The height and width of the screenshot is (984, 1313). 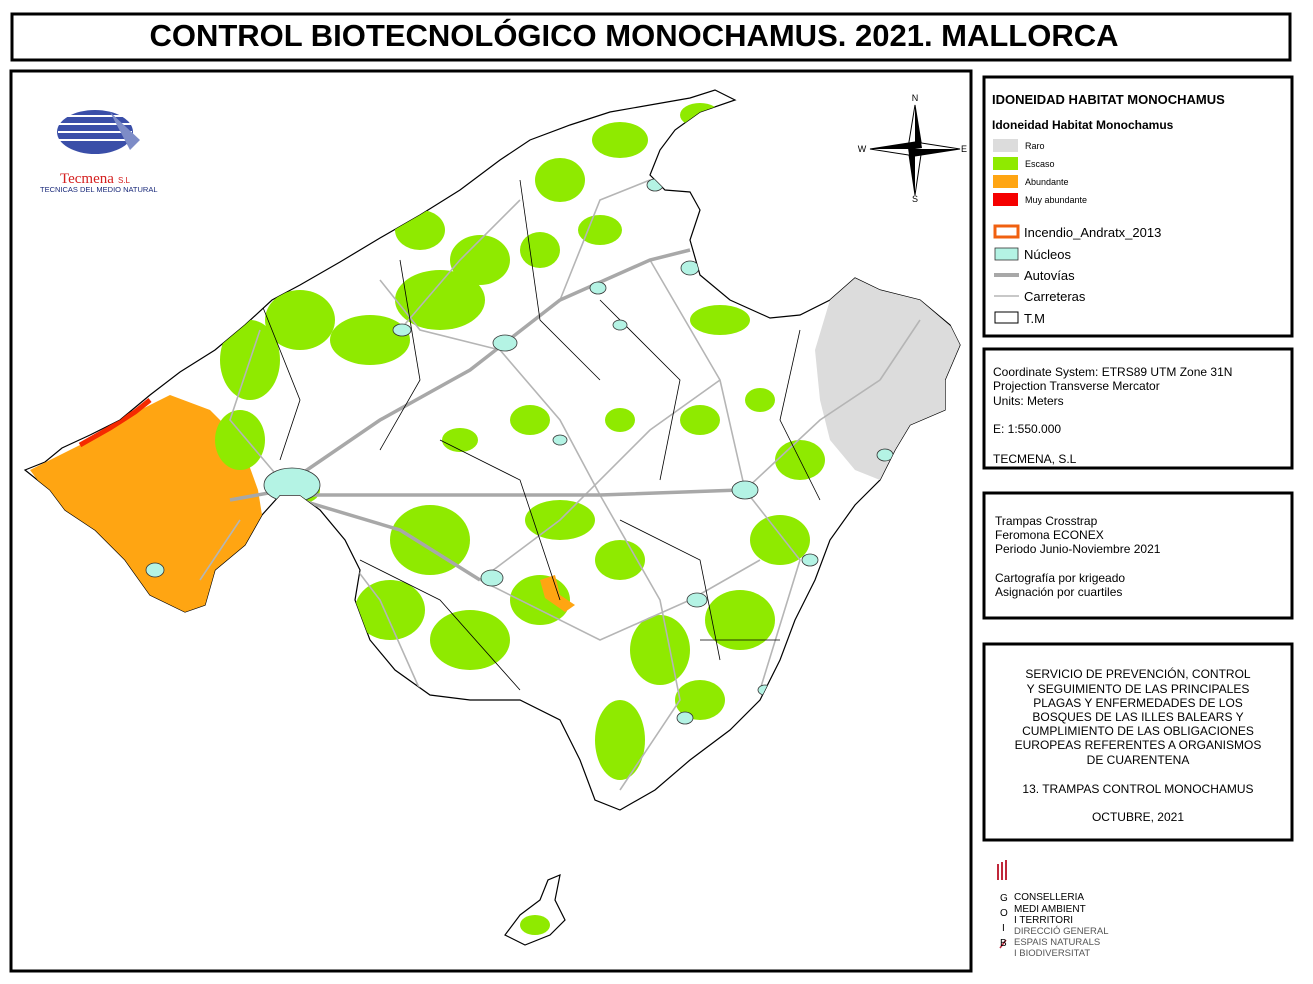 I want to click on swatch-tm, so click(x=1006, y=317).